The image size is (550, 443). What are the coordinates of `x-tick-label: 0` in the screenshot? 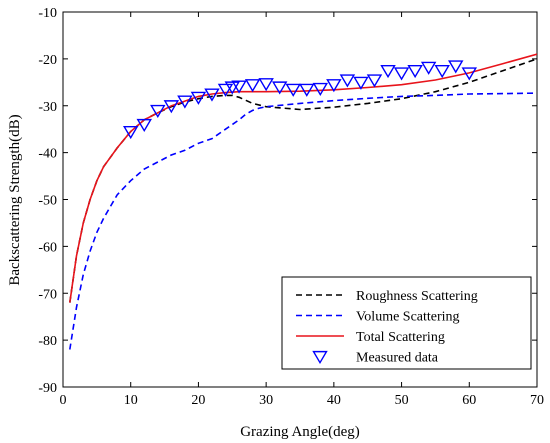 It's located at (63, 400).